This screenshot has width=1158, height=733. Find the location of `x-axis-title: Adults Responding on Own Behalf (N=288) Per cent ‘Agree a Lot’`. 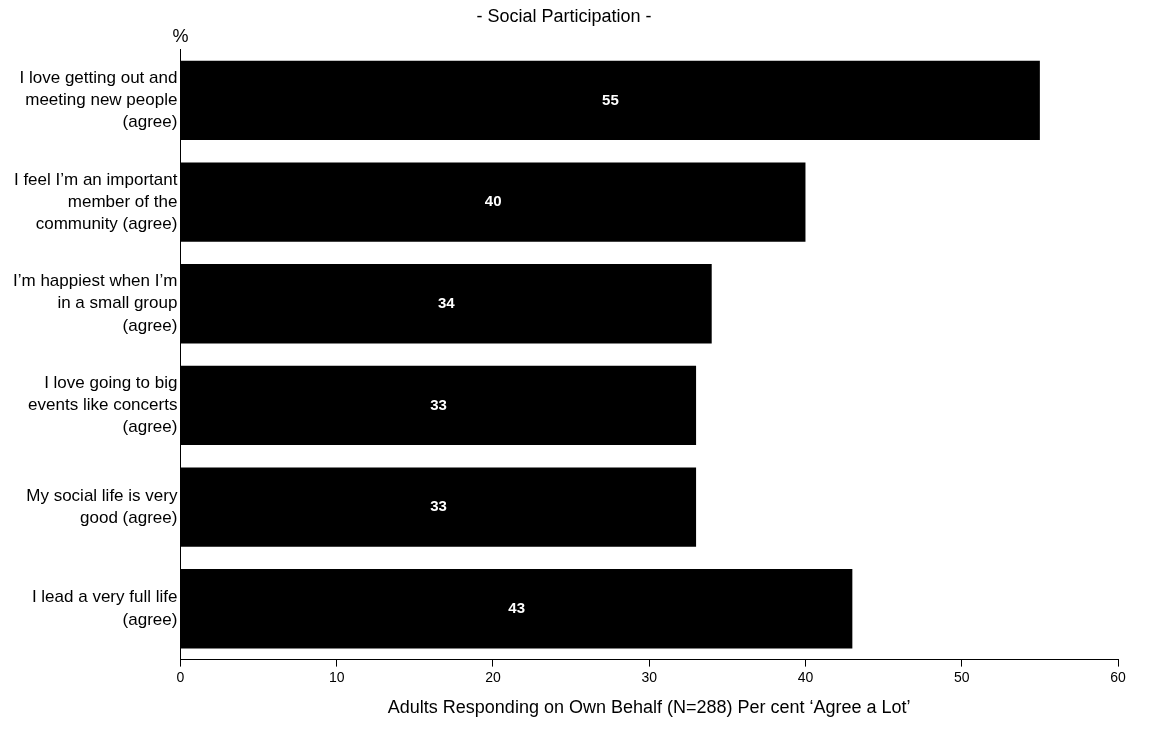

x-axis-title: Adults Responding on Own Behalf (N=288) Per cent ‘Agree a Lot’ is located at coordinates (649, 707).